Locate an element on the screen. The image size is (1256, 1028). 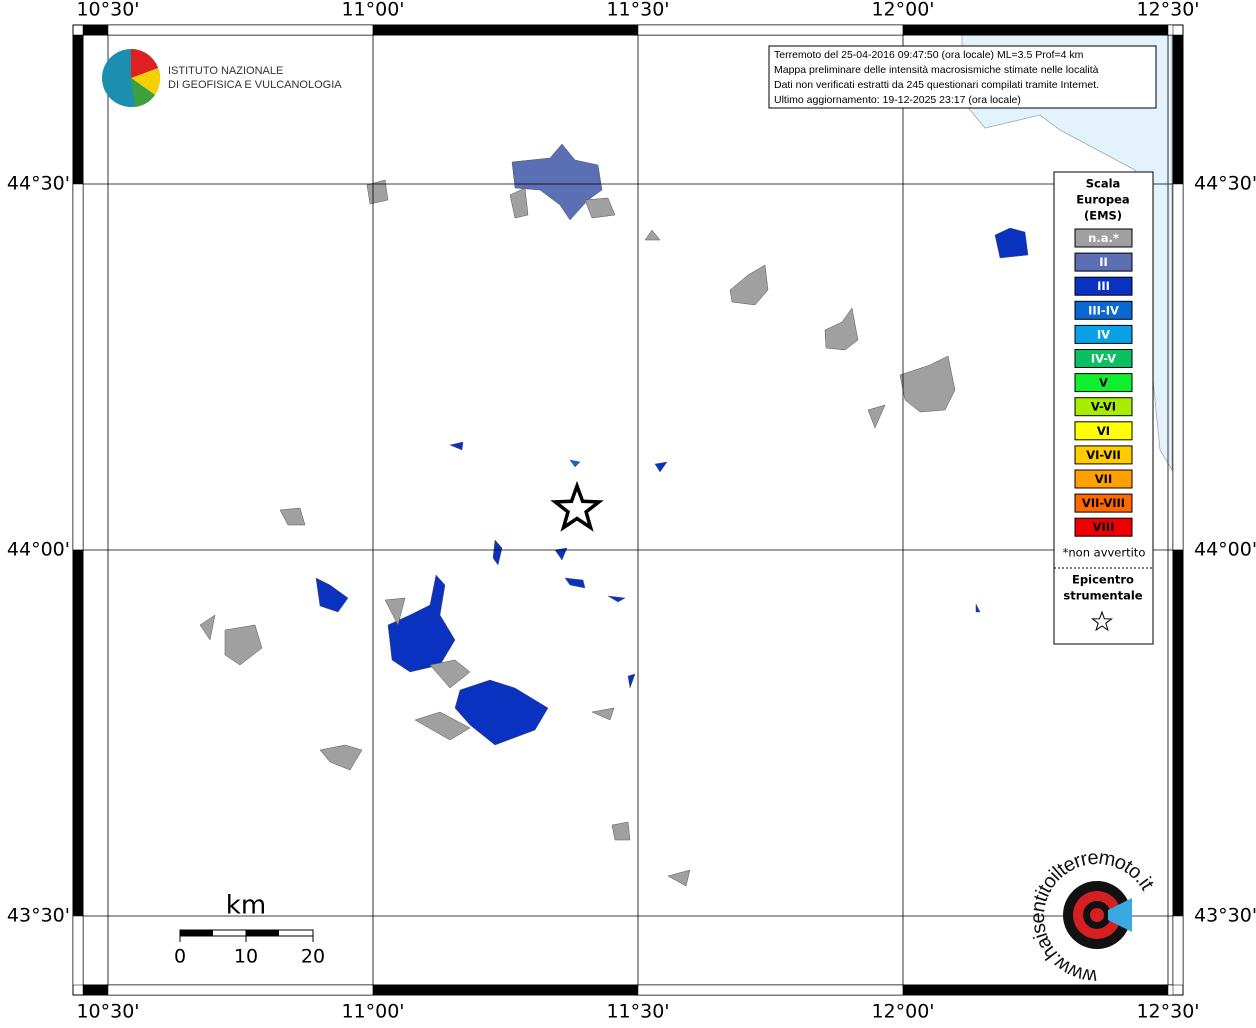
legend-title: Scala is located at coordinates (1103, 184).